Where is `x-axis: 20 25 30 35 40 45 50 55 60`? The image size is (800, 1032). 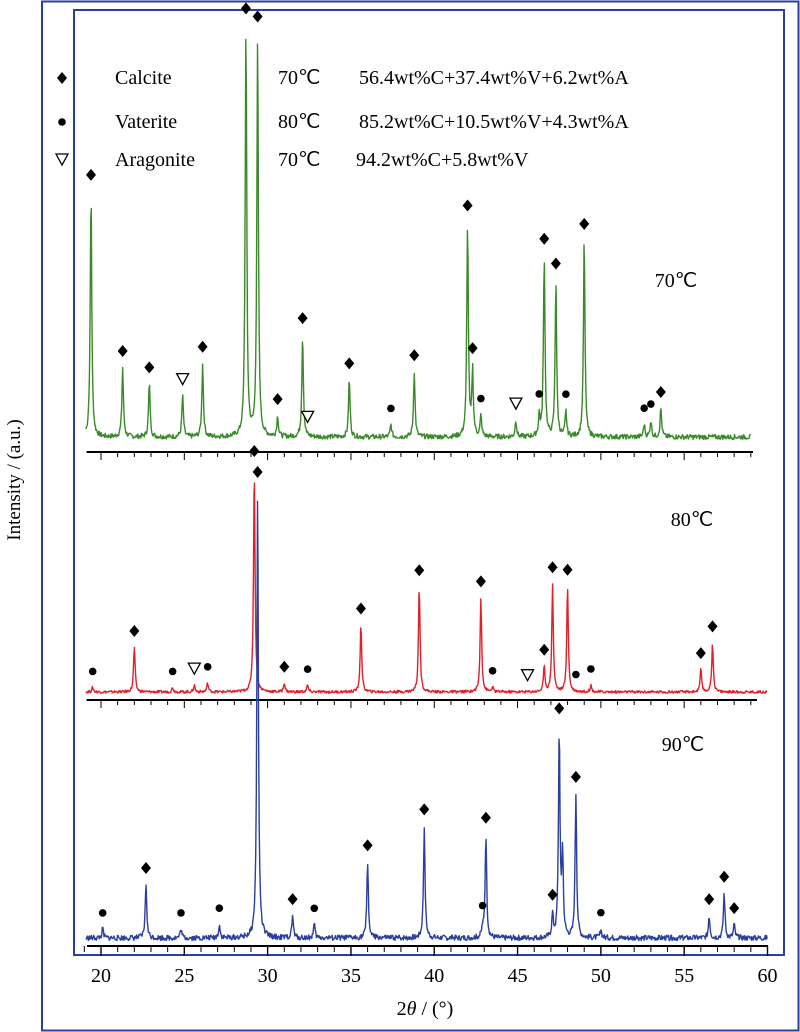
x-axis: 20 25 30 35 40 45 50 55 60 is located at coordinates (430, 966).